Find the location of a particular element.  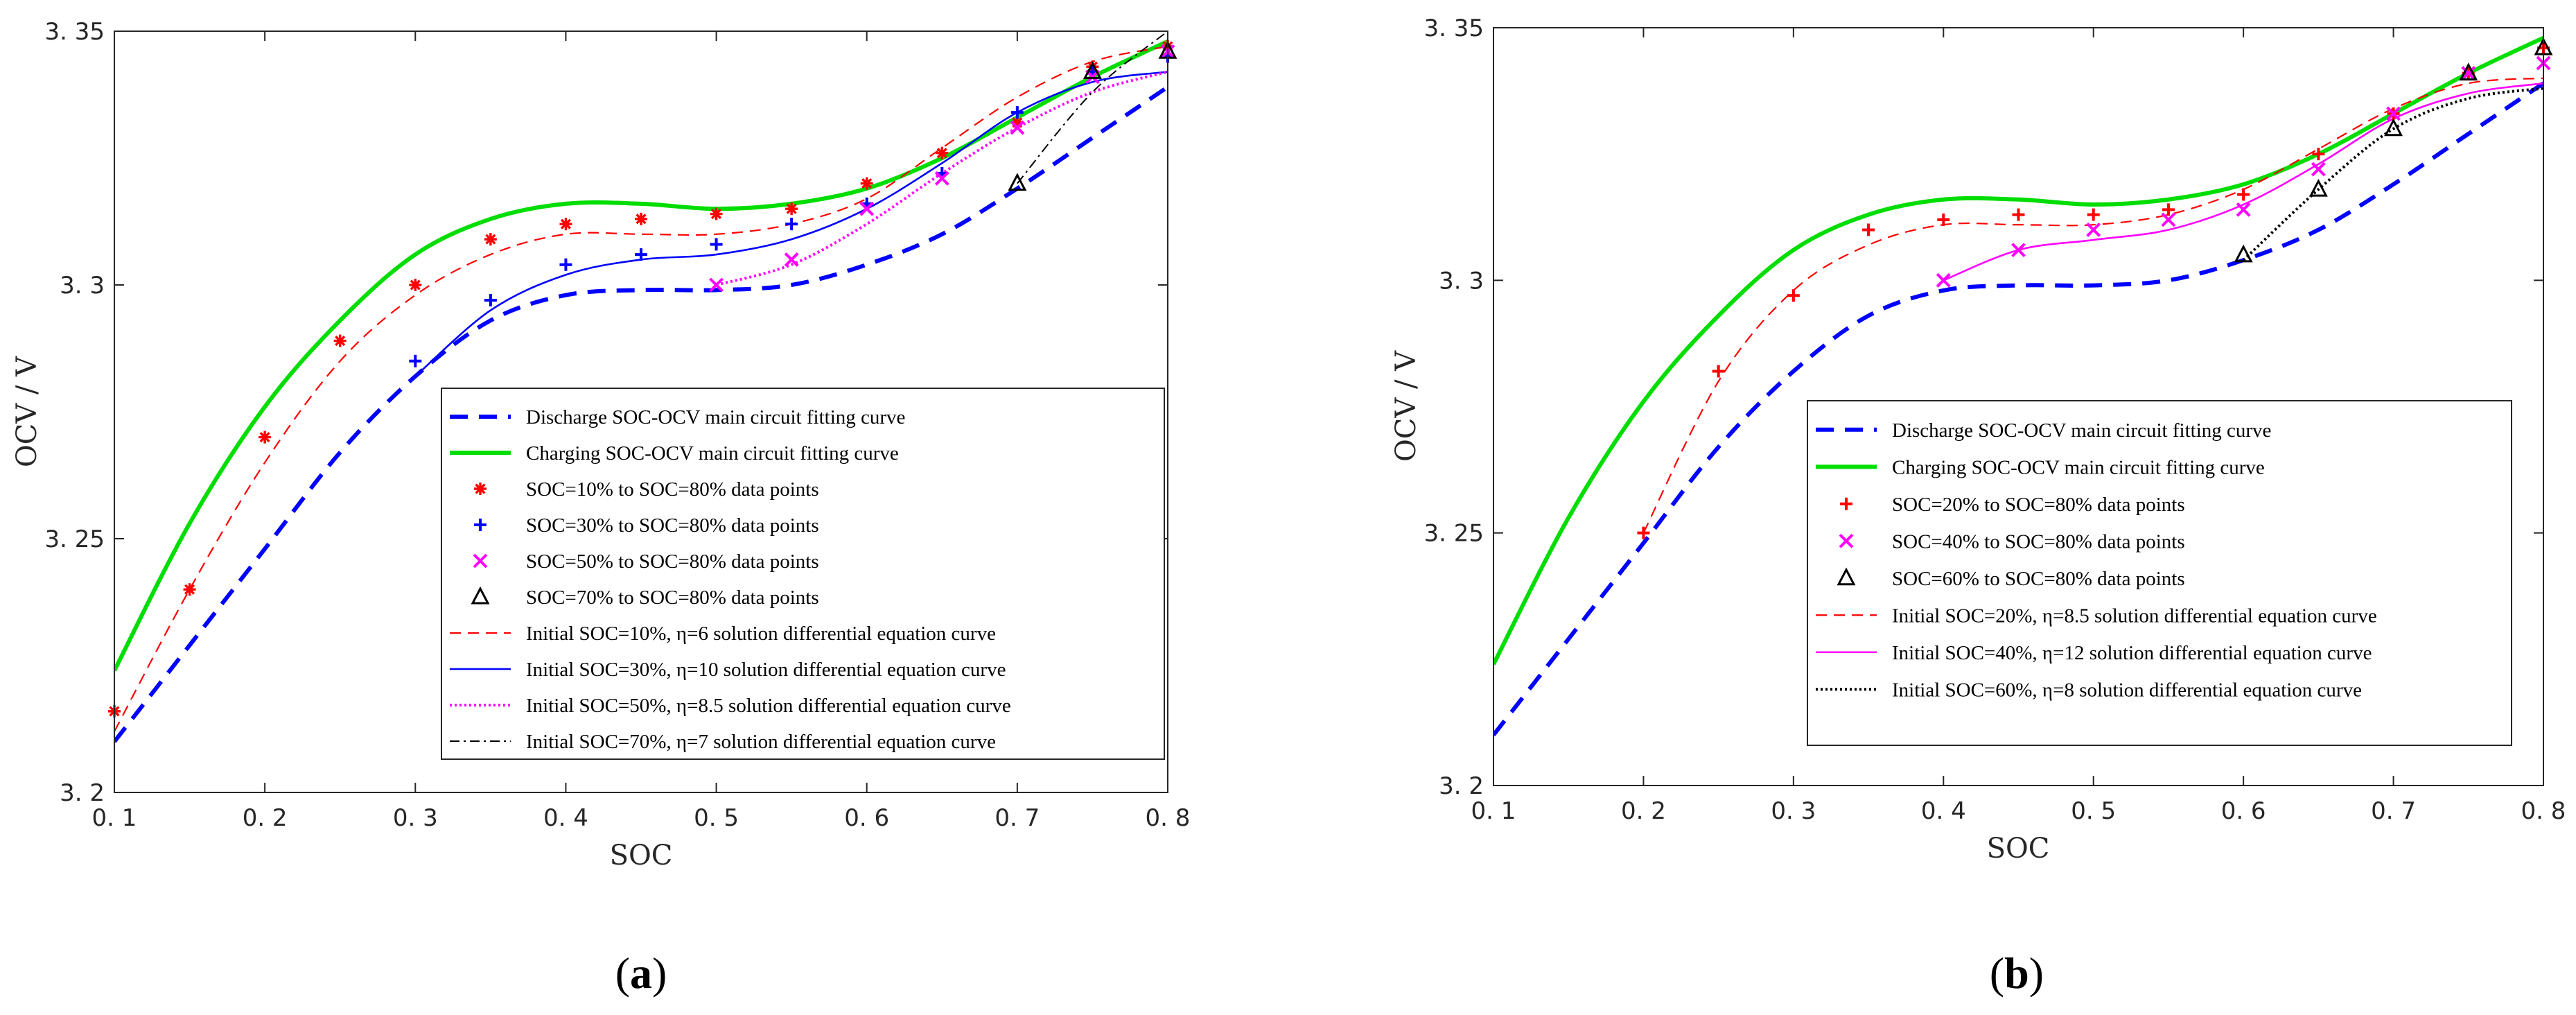

panel-label-b: (b) is located at coordinates (2017, 973).